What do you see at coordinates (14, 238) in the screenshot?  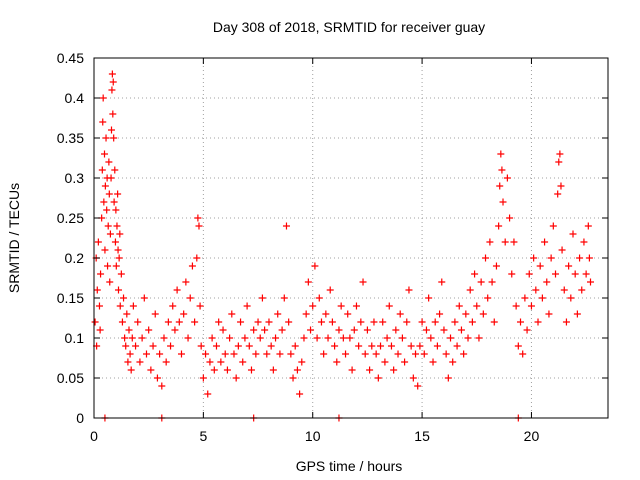 I see `y-axis-label: SRMTID / TECUs` at bounding box center [14, 238].